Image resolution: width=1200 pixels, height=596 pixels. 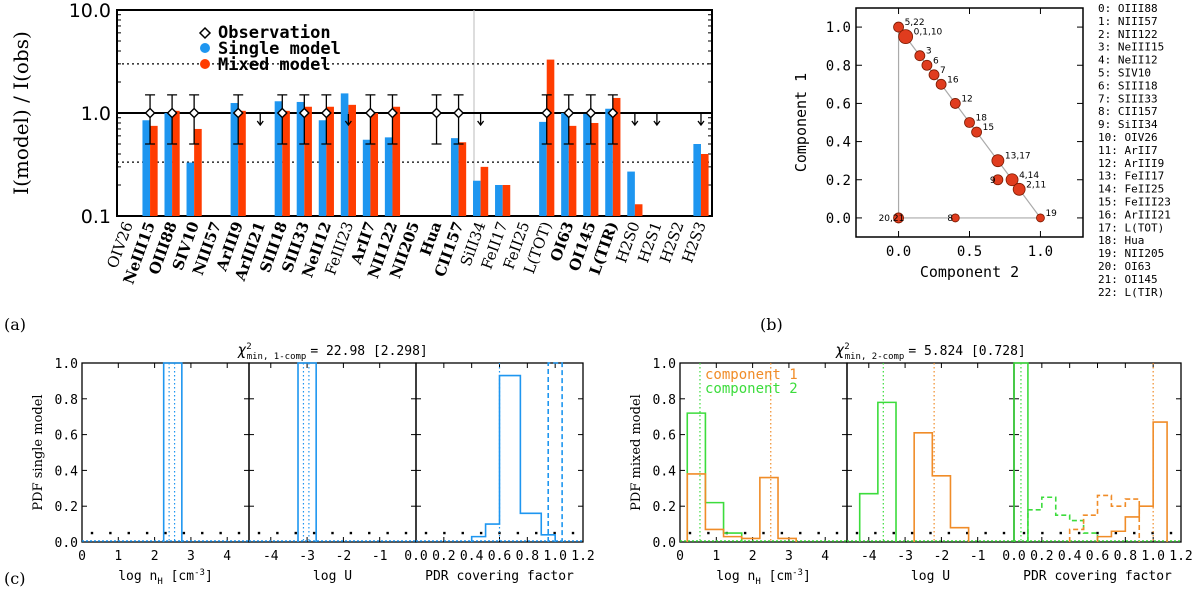 I want to click on y-axis-label: PDF mixed model, so click(x=636, y=452).